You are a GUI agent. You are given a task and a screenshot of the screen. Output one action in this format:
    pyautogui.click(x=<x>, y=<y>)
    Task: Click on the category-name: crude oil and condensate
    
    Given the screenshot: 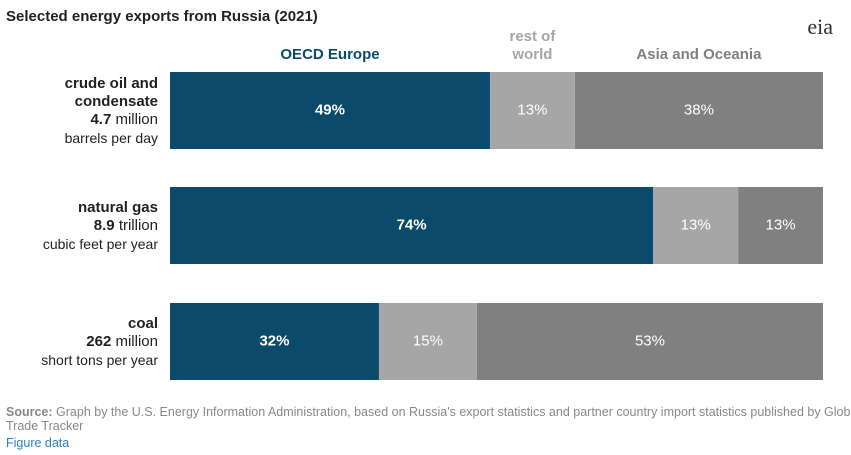 What is the action you would take?
    pyautogui.click(x=111, y=92)
    